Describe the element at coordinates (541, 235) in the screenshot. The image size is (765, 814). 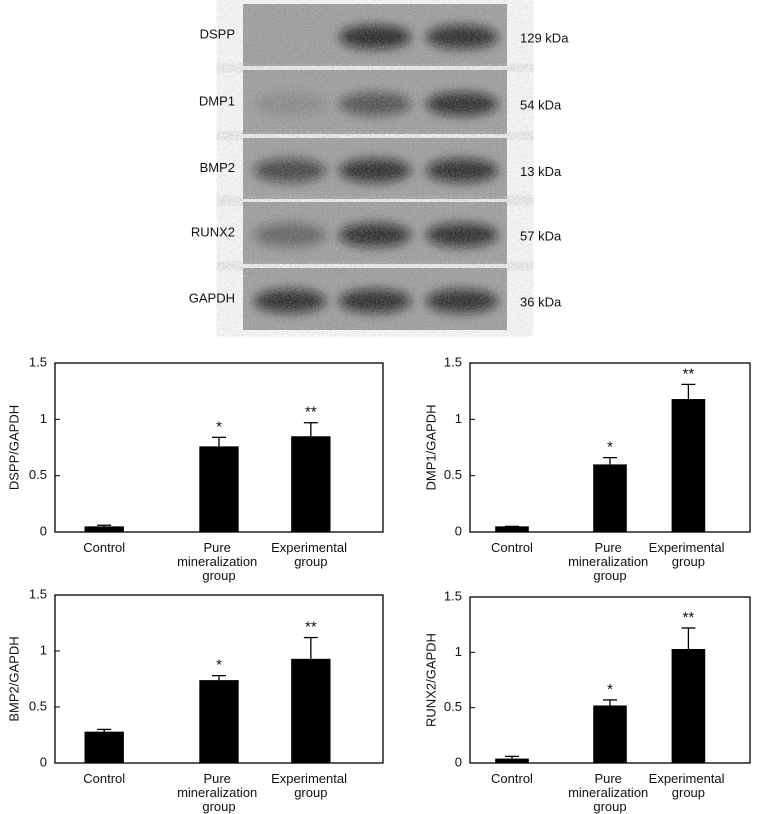
I see `blot-size: 57 kDa` at that location.